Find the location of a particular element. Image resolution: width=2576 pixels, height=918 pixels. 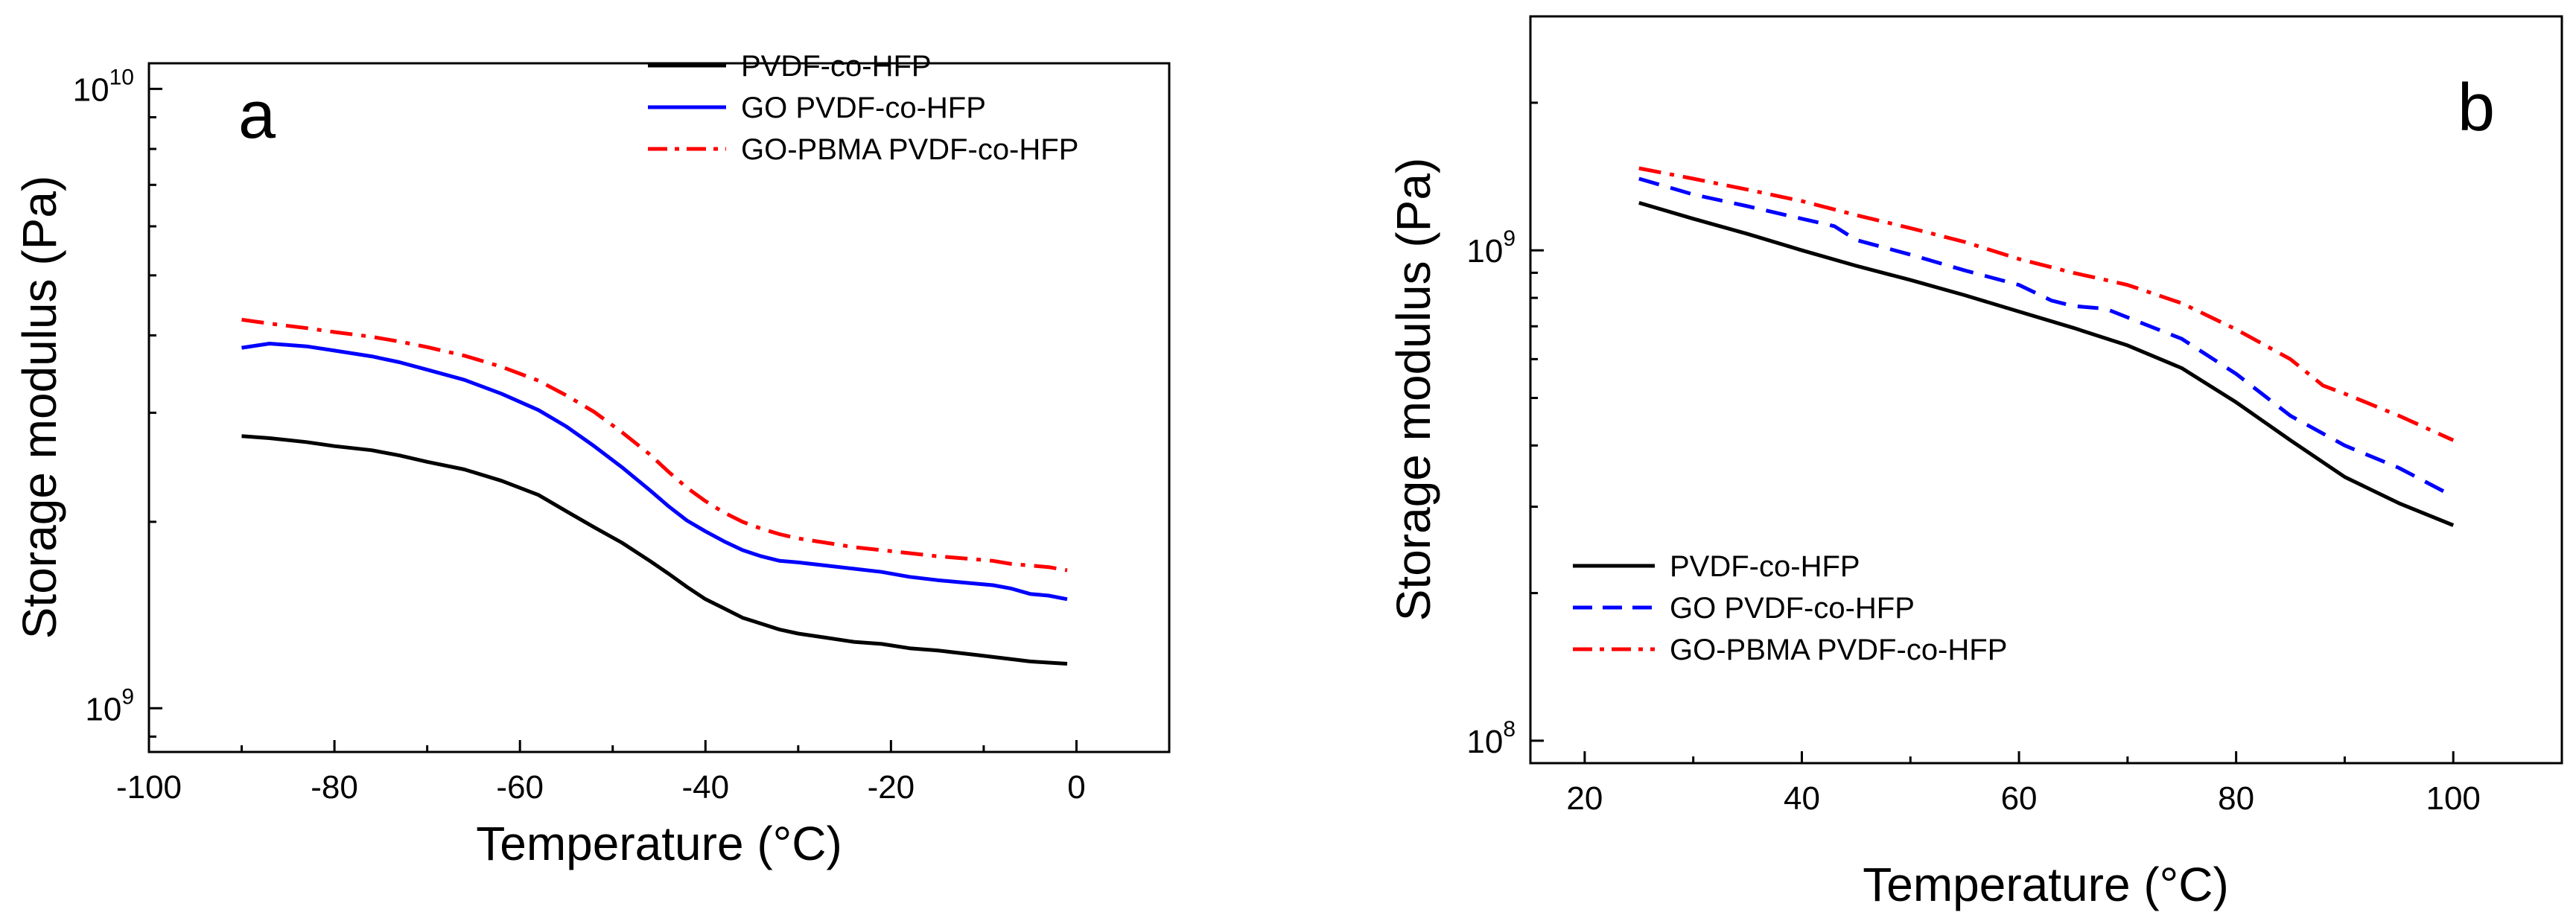

x-tick-label: -60 is located at coordinates (520, 787).